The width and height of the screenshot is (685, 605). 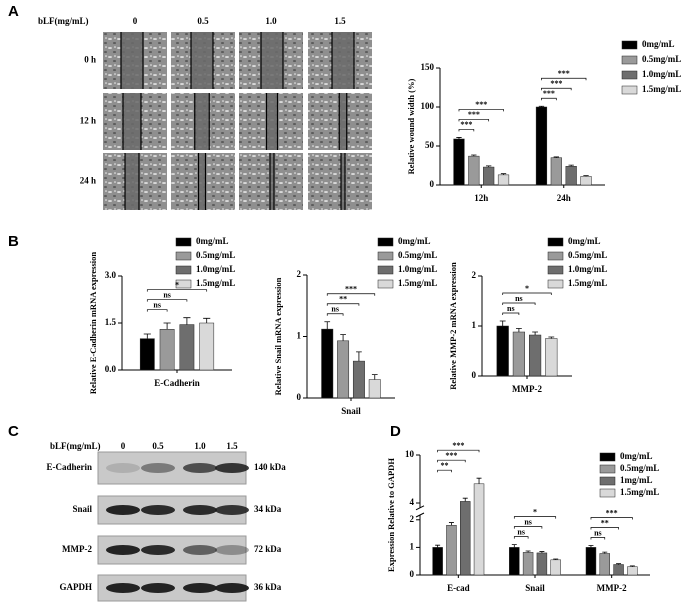 I want to click on row-label: 24 h, so click(x=88, y=181).